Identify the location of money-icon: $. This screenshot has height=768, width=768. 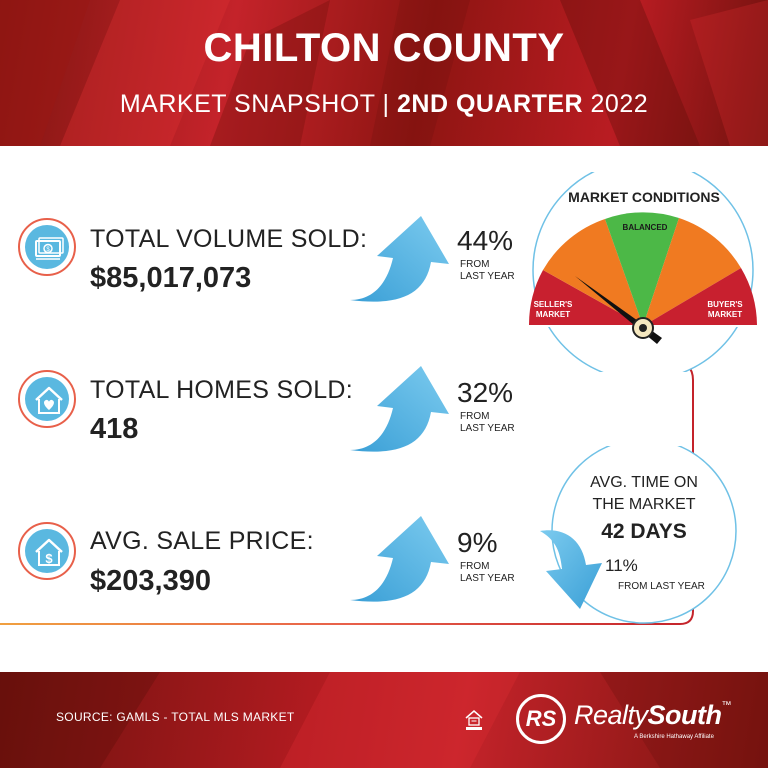
(47, 247).